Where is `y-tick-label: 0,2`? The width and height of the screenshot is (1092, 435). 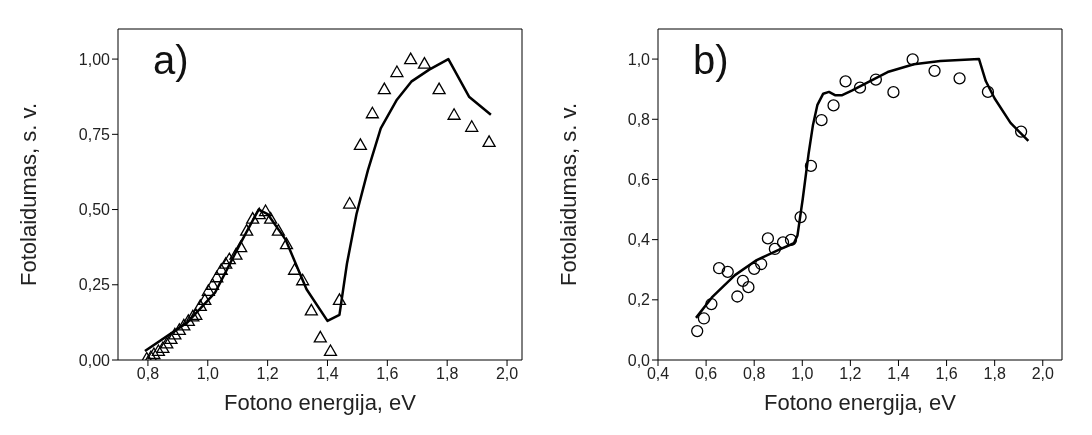
y-tick-label: 0,2 is located at coordinates (639, 300).